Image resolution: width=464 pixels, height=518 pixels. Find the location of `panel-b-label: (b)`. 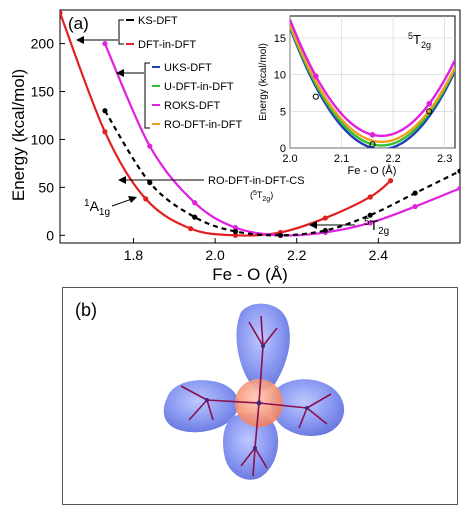

panel-b-label: (b) is located at coordinates (86, 310).